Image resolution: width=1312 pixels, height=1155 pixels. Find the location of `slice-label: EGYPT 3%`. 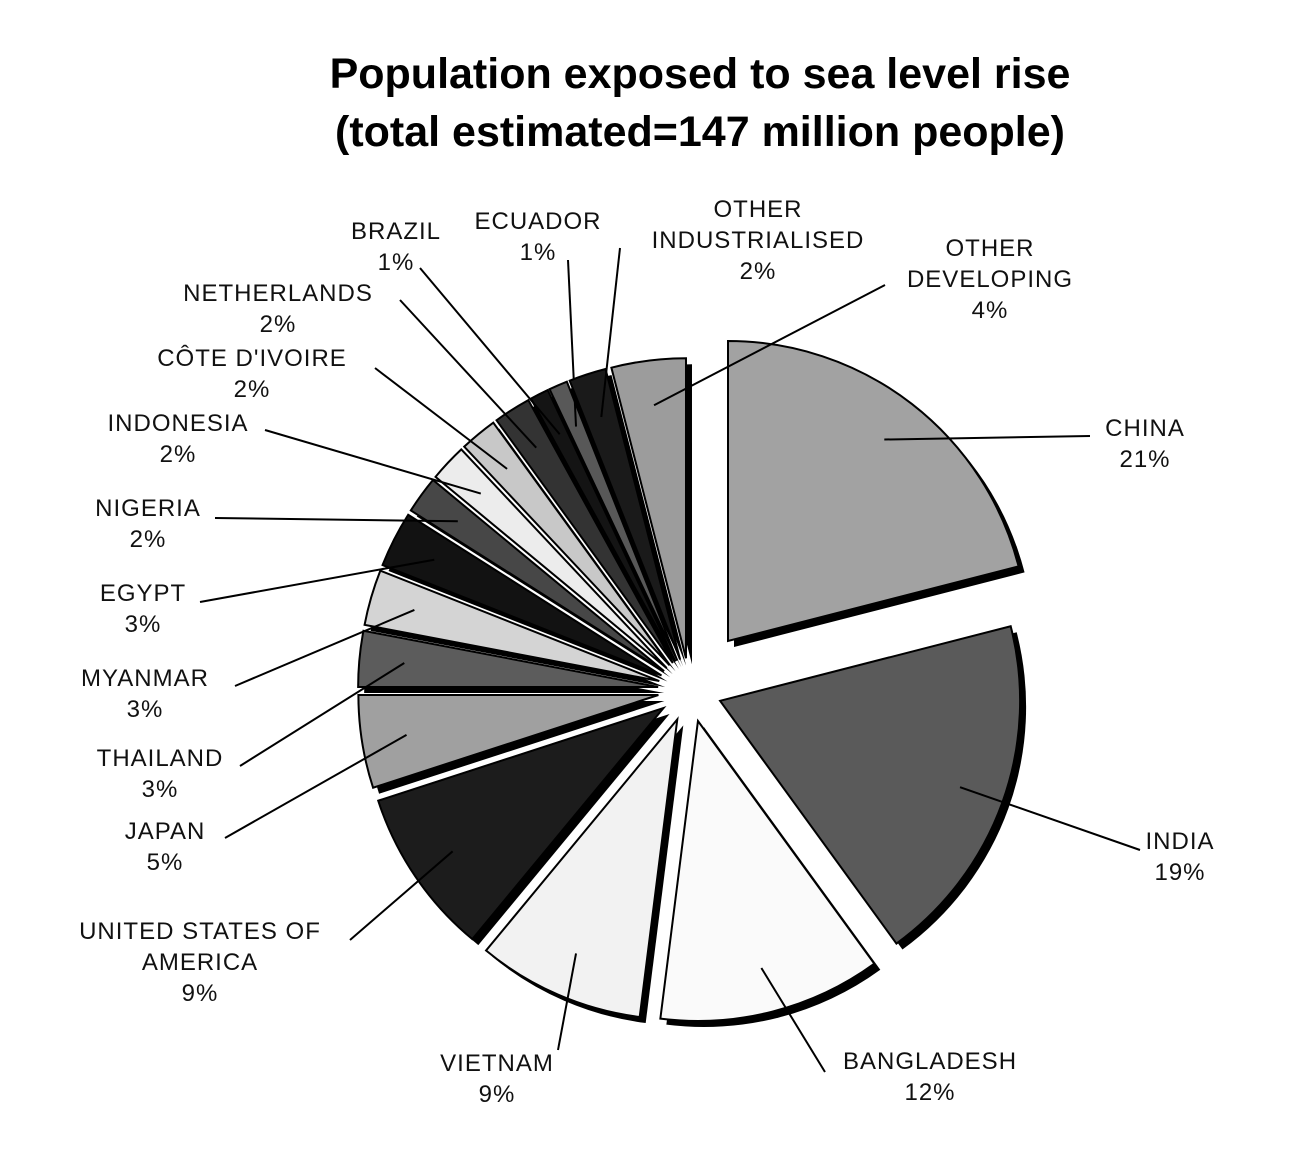

slice-label: EGYPT 3% is located at coordinates (143, 609).